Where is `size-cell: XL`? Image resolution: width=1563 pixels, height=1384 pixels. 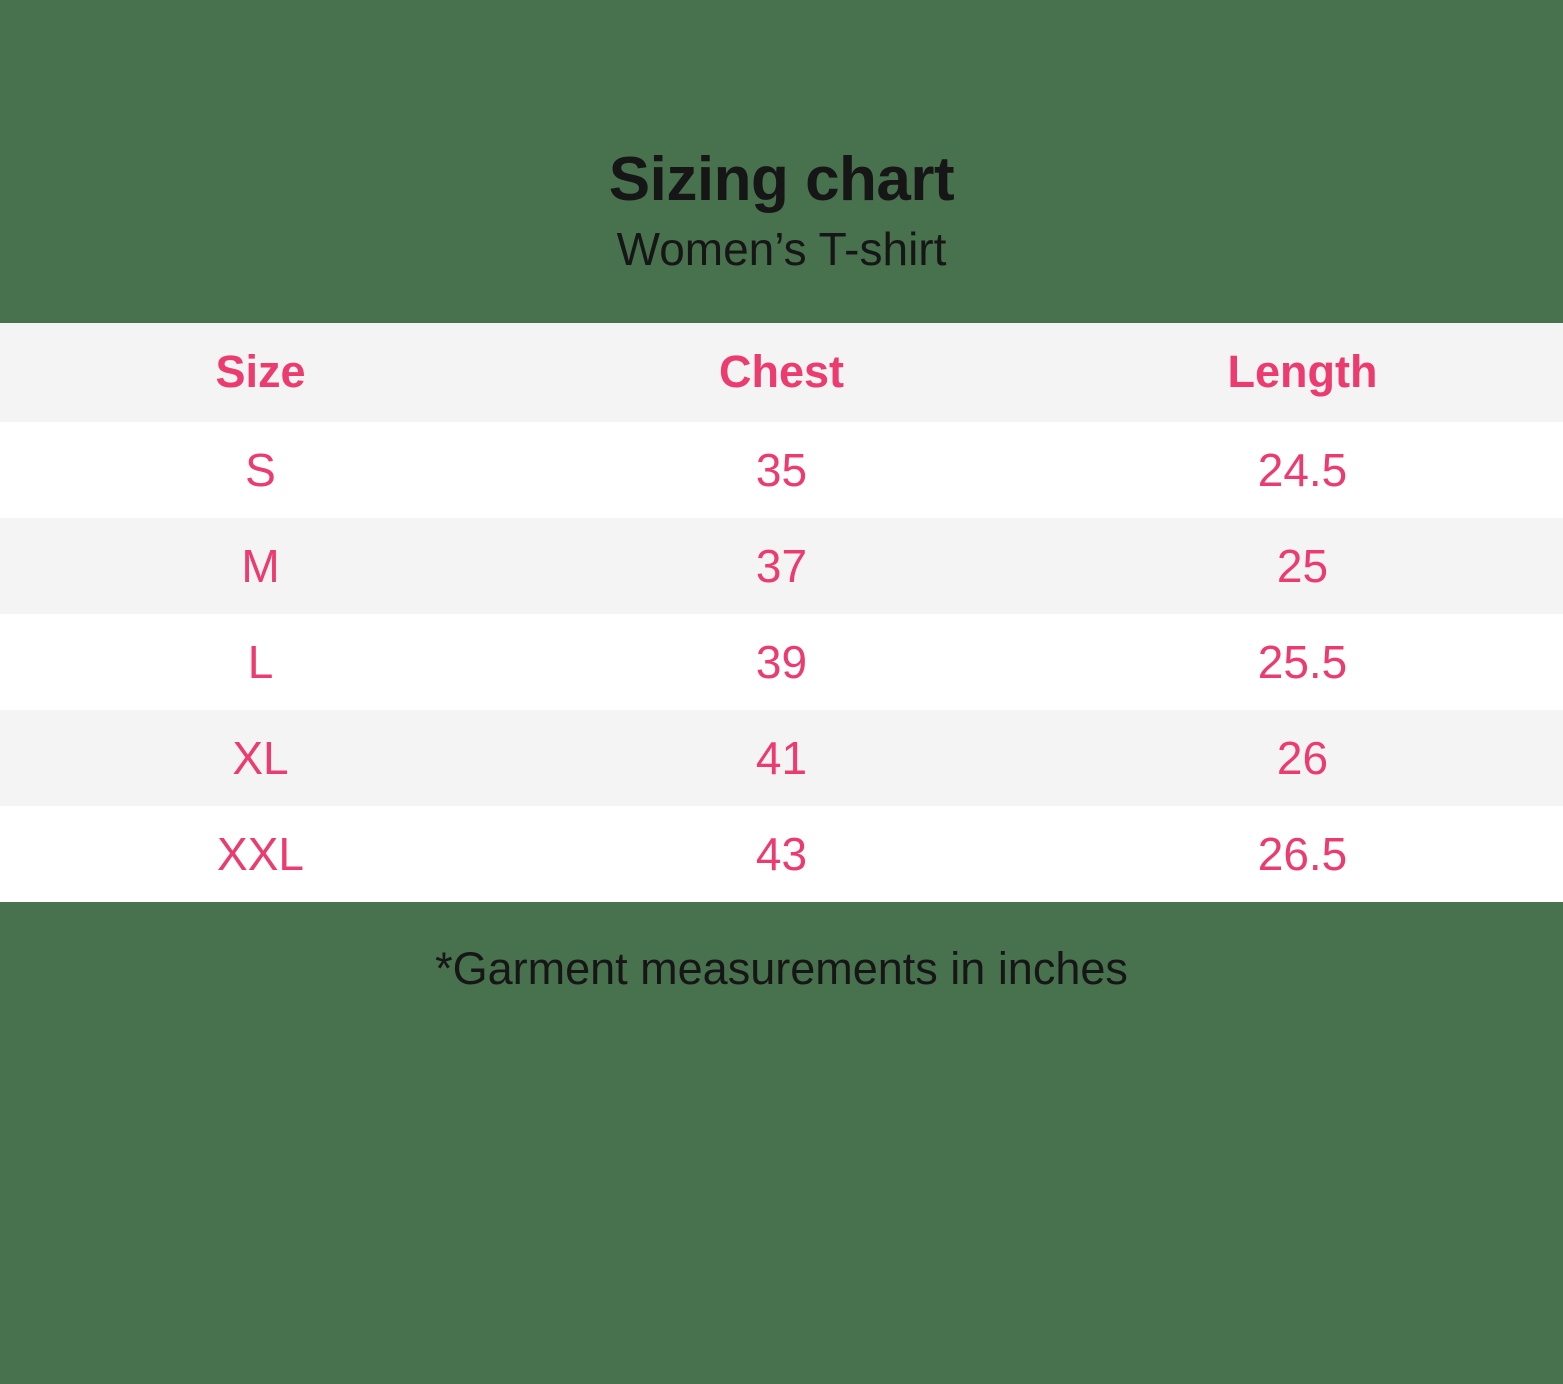
size-cell: XL is located at coordinates (260, 757).